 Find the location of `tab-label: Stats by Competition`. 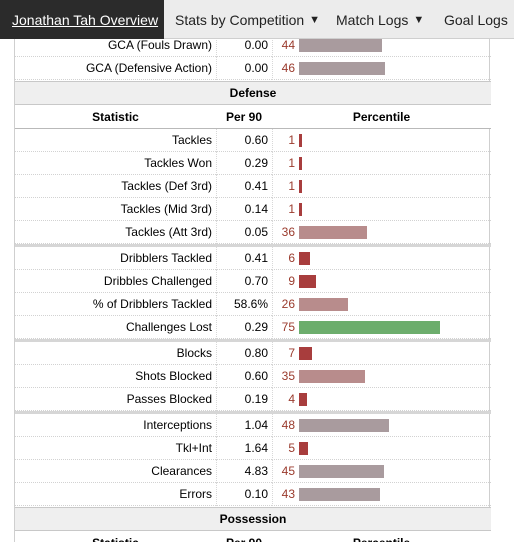

tab-label: Stats by Competition is located at coordinates (240, 19).